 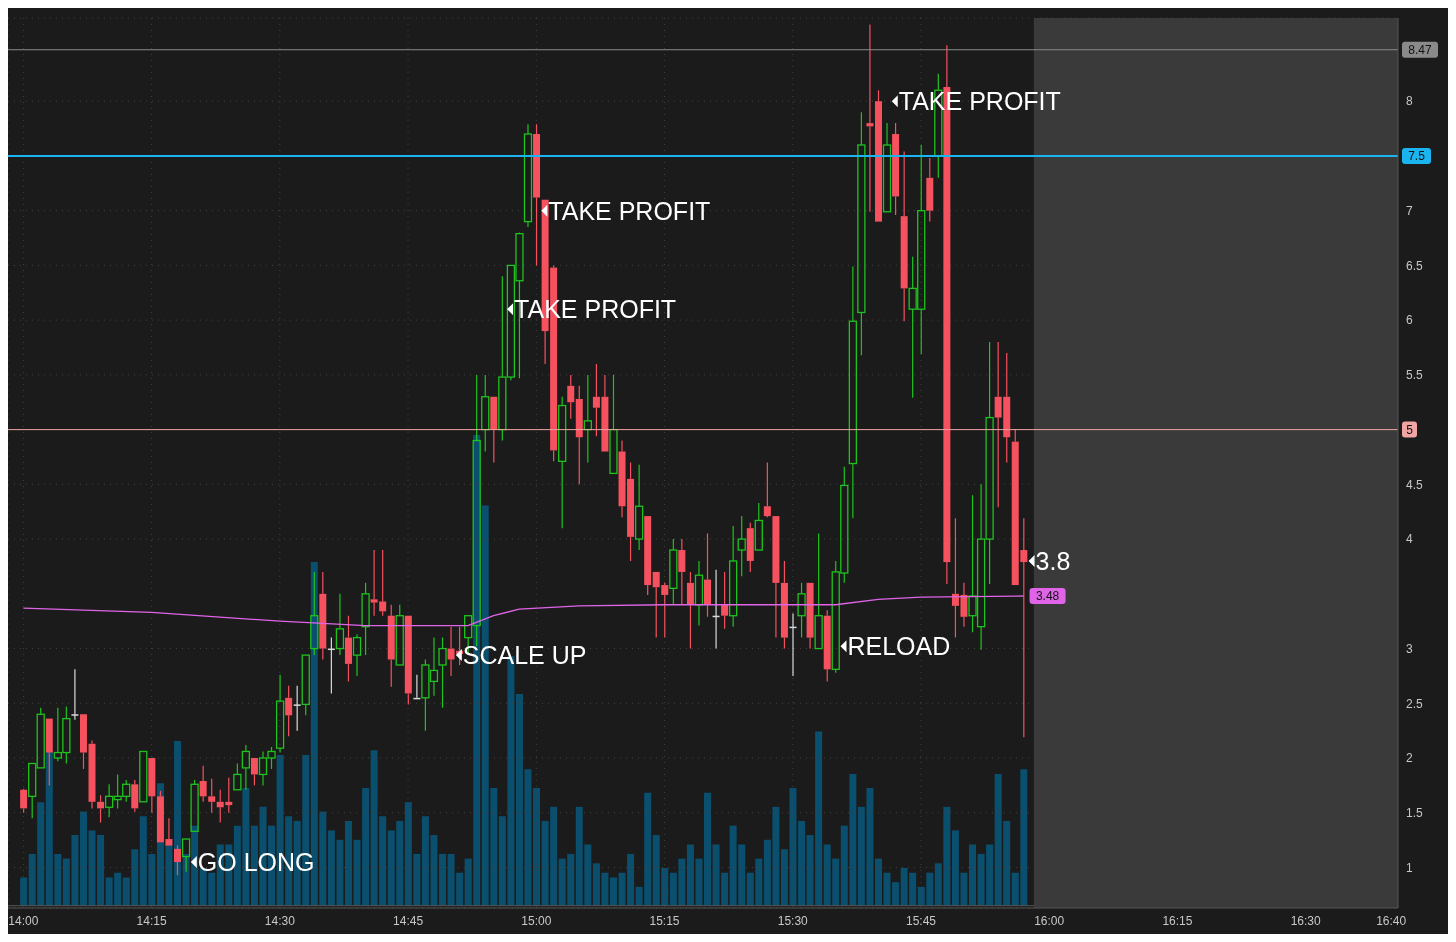 What do you see at coordinates (1415, 703) in the screenshot?
I see `y-tick-label: 2.5` at bounding box center [1415, 703].